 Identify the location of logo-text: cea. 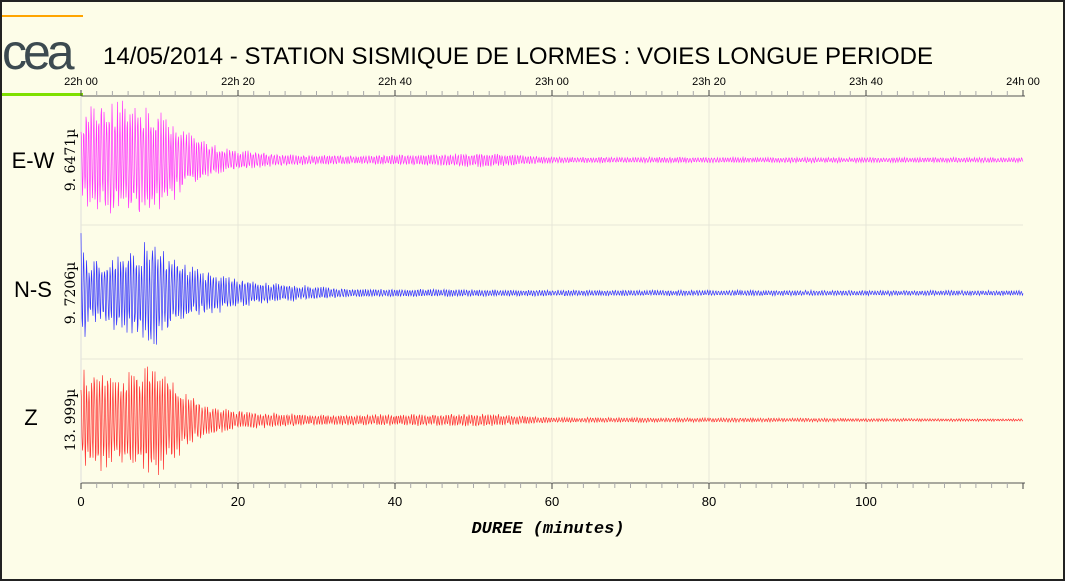
(38, 52).